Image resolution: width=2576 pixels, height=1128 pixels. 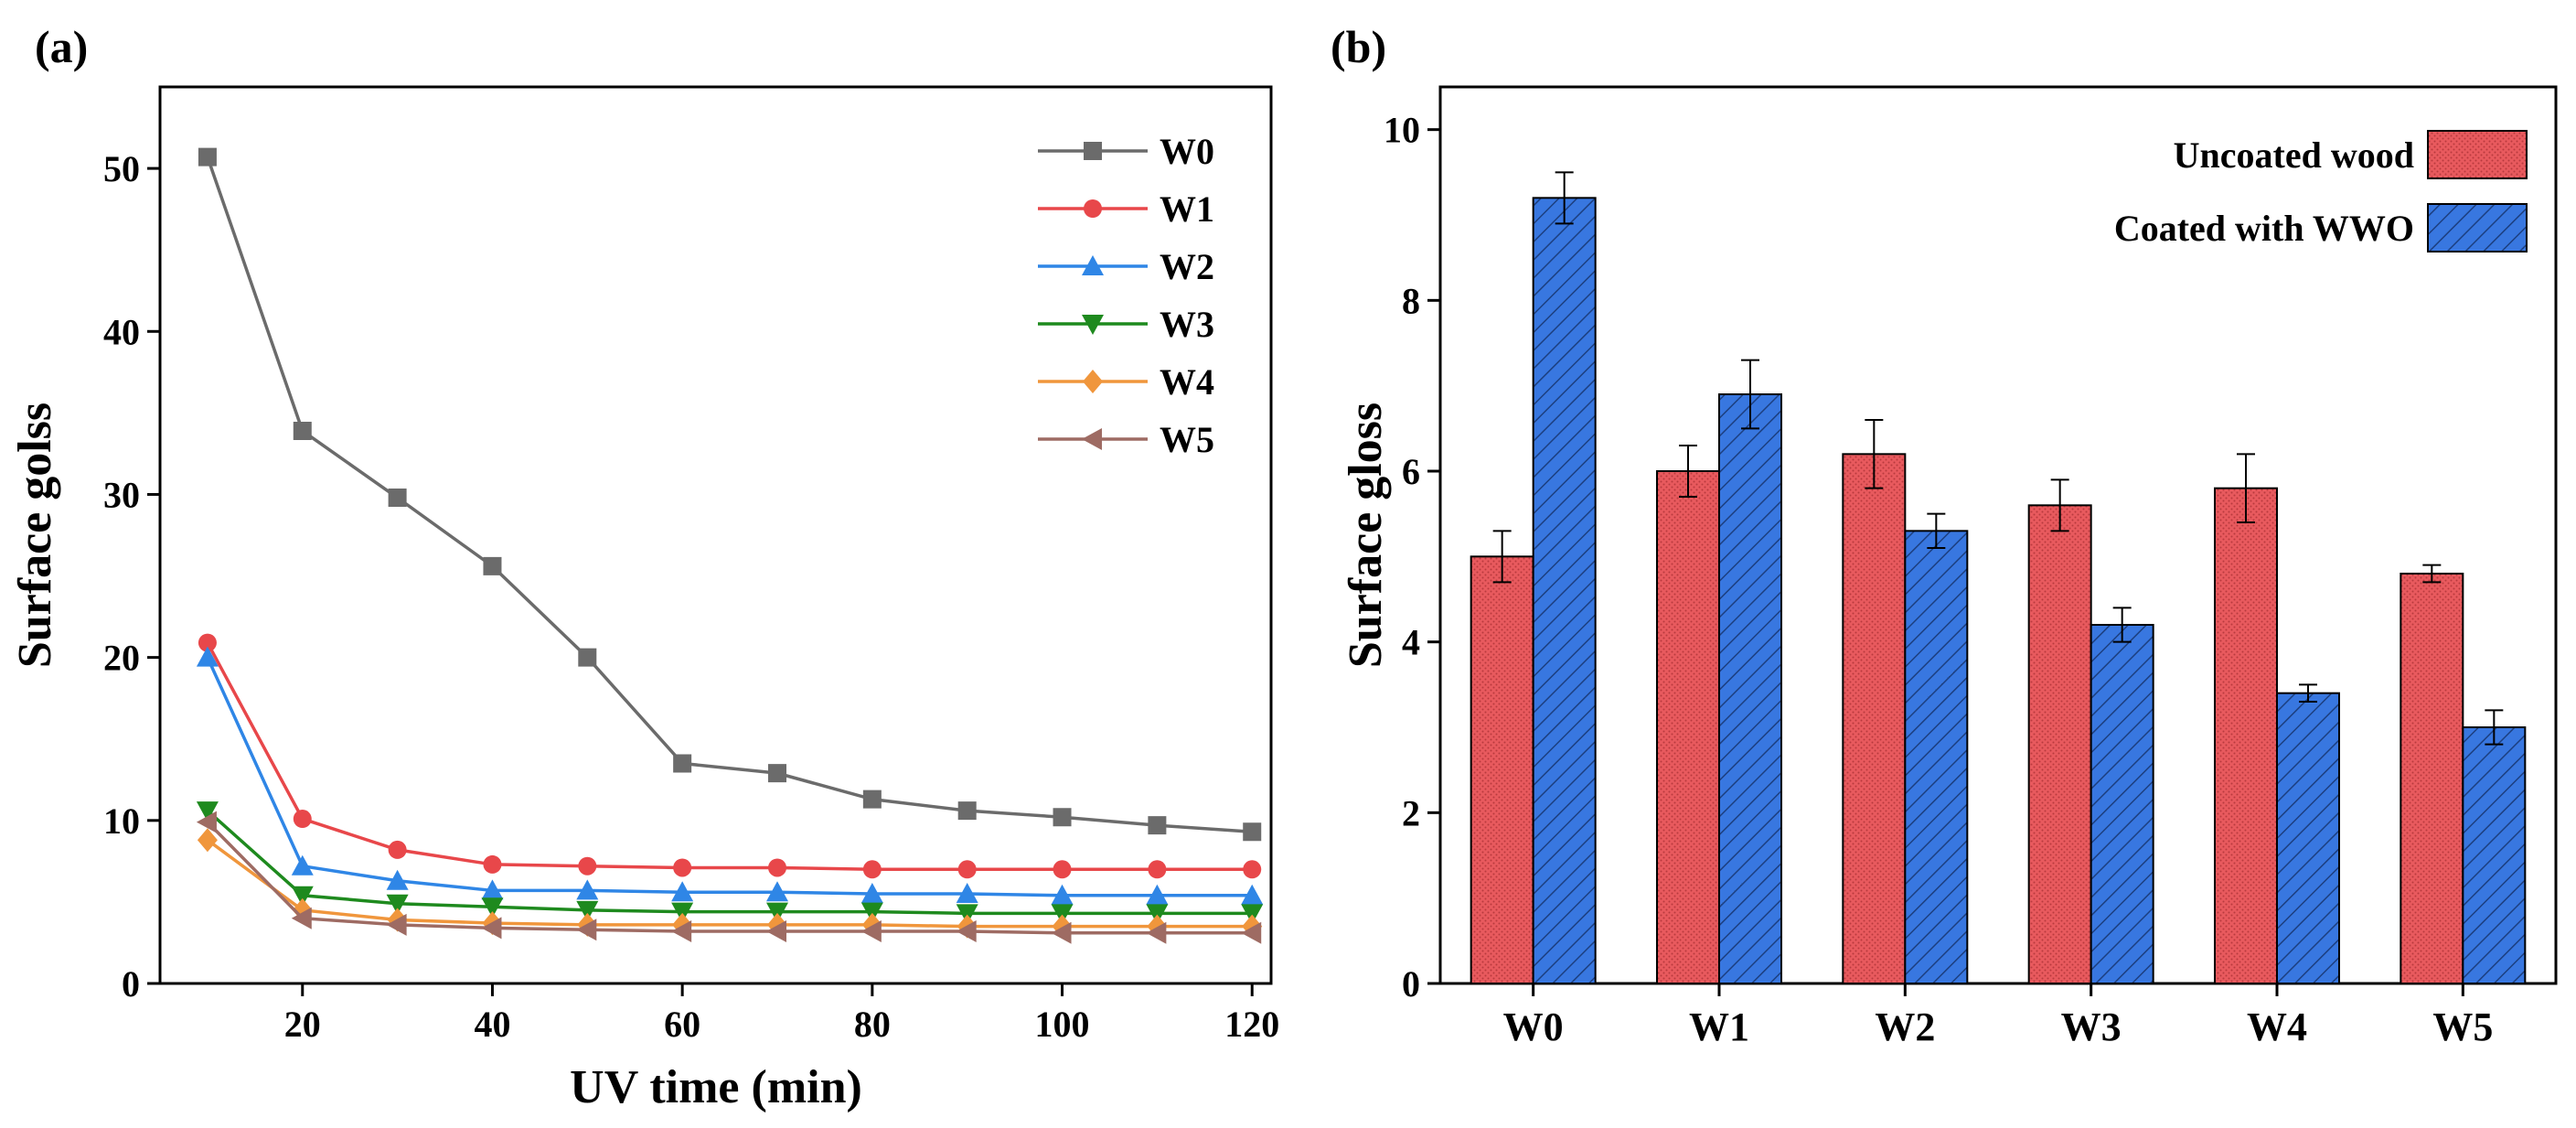 I want to click on legend-label-w4: W4, so click(x=1187, y=382).